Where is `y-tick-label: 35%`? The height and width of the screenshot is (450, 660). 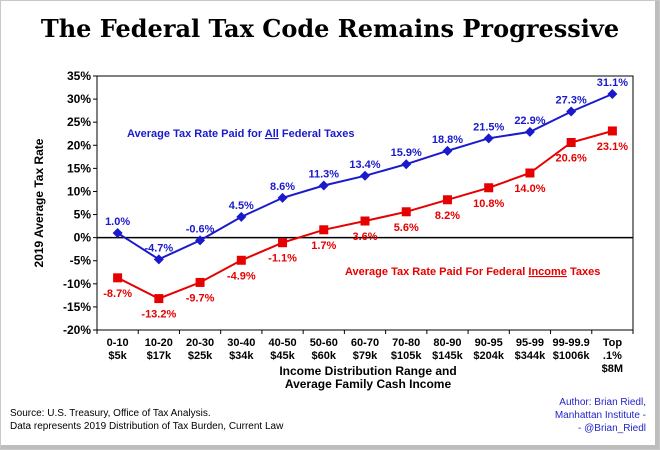 y-tick-label: 35% is located at coordinates (79, 76).